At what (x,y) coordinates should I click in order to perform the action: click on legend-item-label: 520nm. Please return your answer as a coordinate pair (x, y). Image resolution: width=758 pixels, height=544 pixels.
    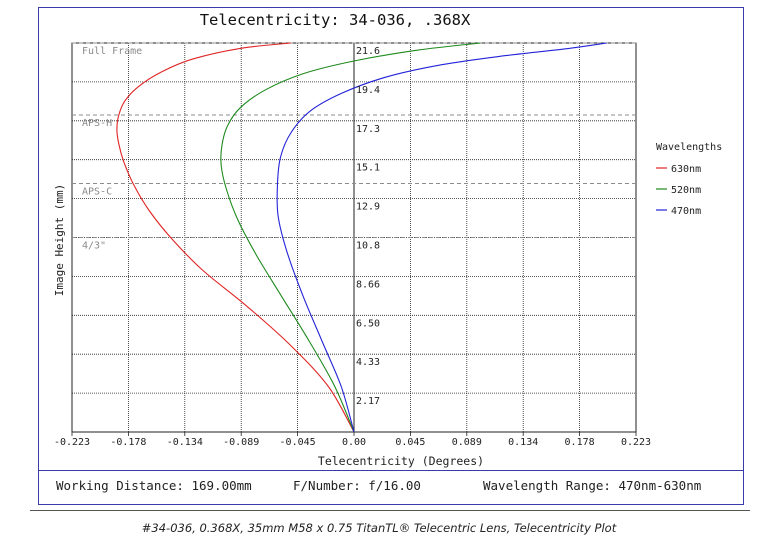
    Looking at the image, I should click on (686, 190).